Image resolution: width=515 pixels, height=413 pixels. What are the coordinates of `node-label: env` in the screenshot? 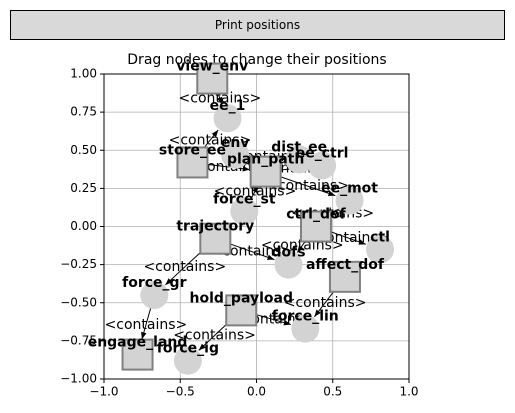 It's located at (235, 143).